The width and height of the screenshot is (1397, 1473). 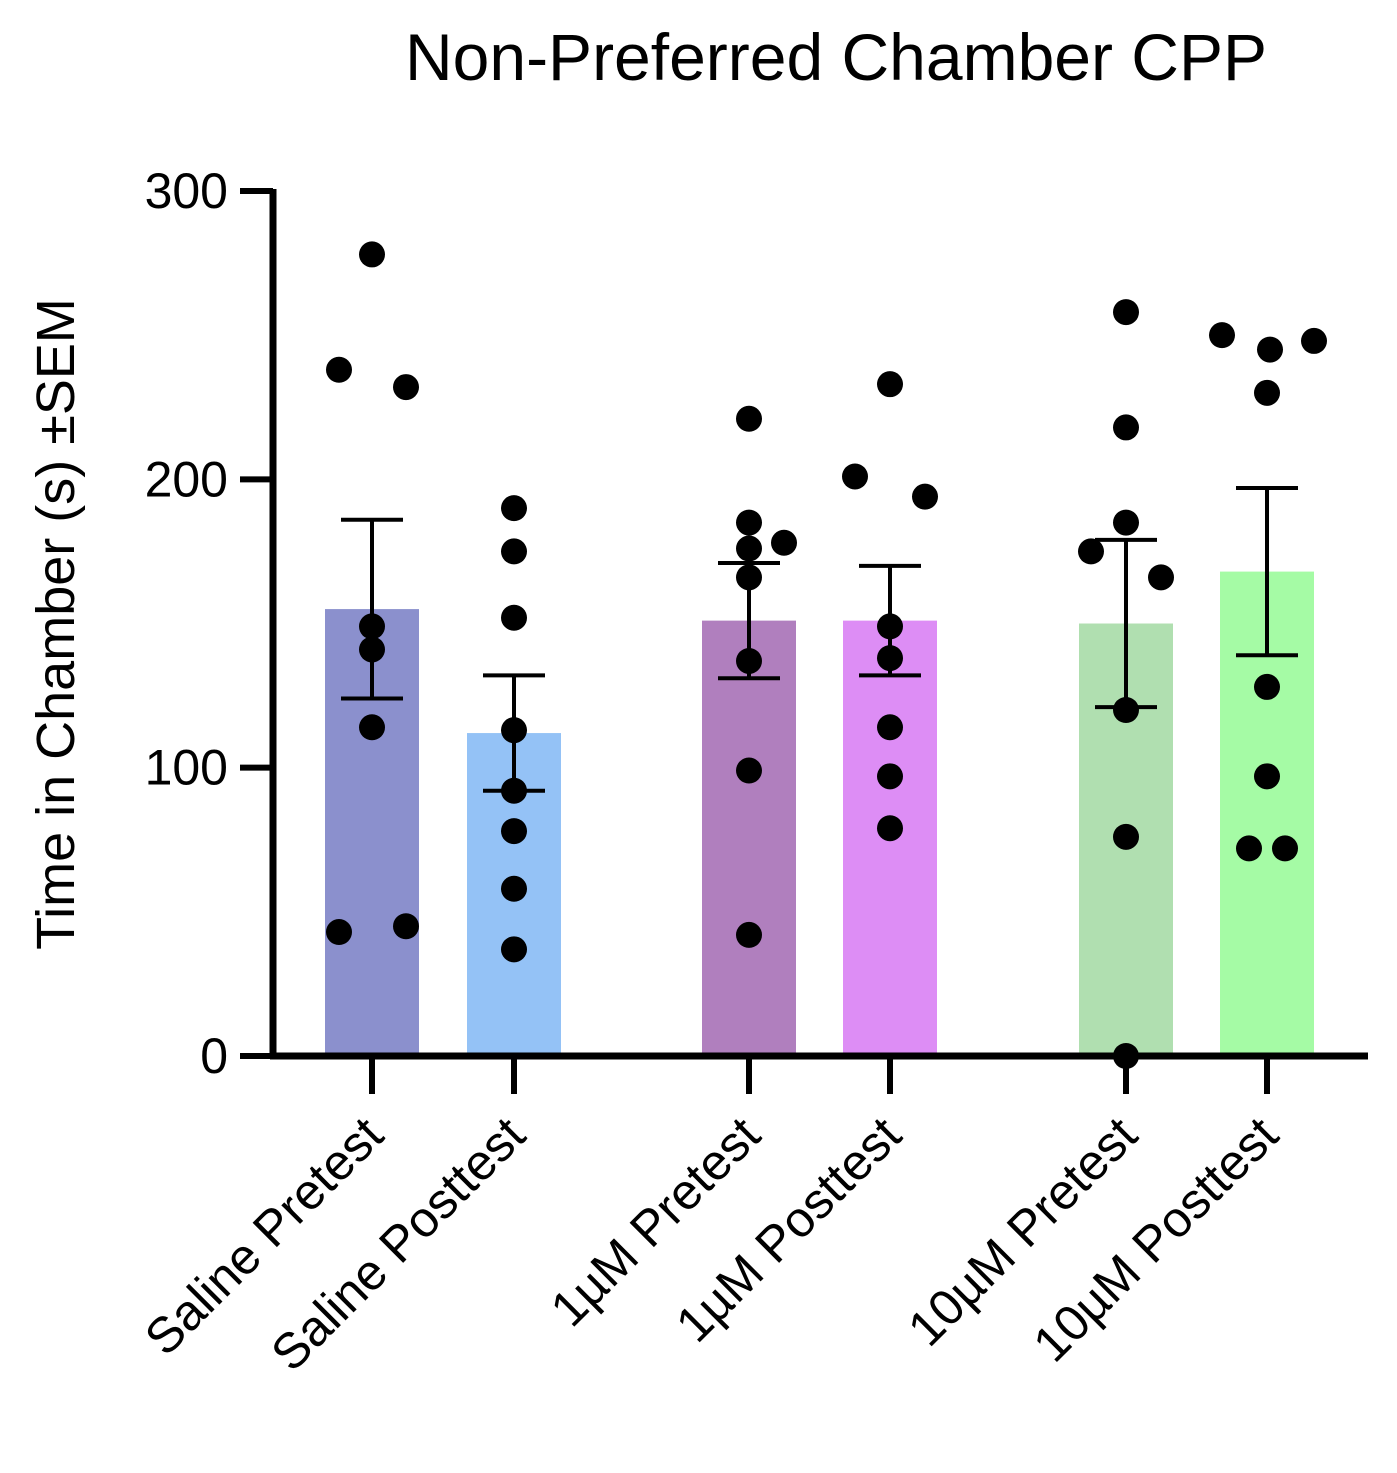 What do you see at coordinates (264, 1236) in the screenshot?
I see `x-tick-label-0: Saline Pretest` at bounding box center [264, 1236].